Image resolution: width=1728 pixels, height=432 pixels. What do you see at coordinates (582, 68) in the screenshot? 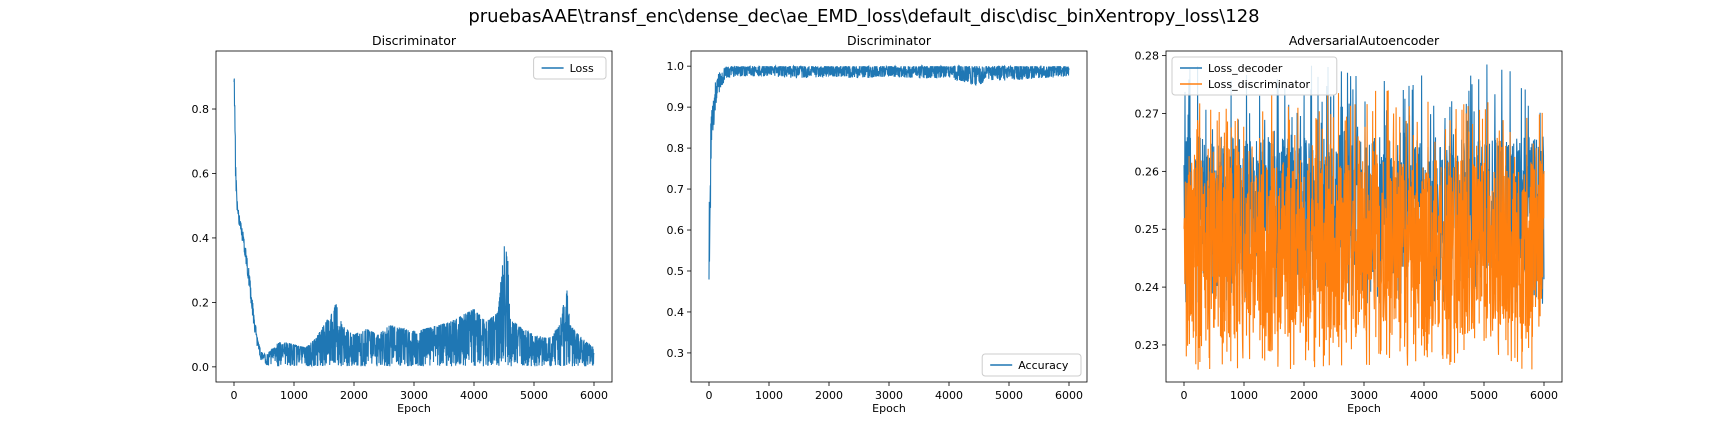
I see `legend-label: Loss` at bounding box center [582, 68].